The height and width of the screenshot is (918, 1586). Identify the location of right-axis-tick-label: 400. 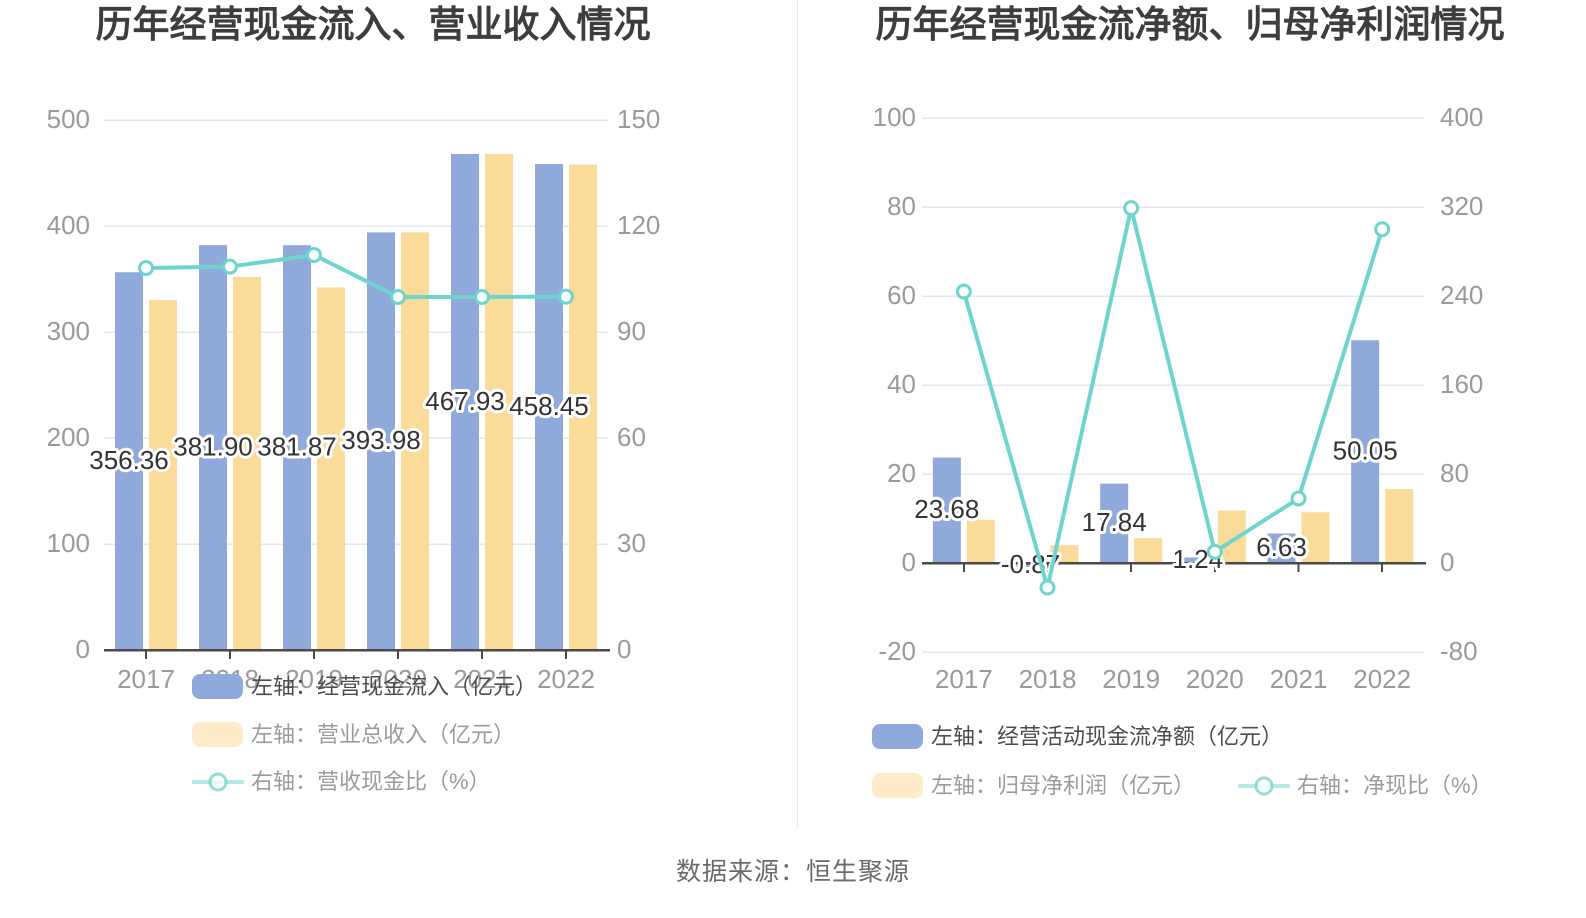
(1461, 117).